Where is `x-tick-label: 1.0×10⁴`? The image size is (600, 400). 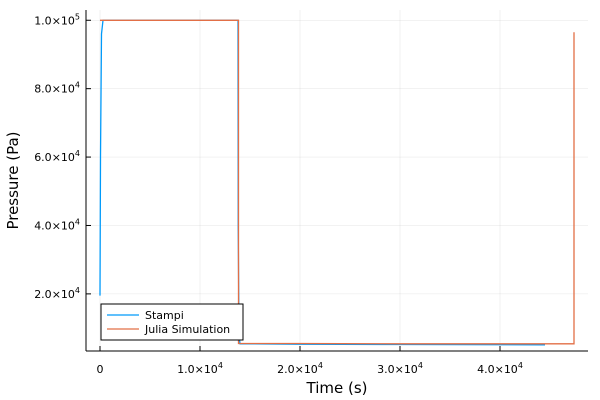
x-tick-label: 1.0×10⁴ is located at coordinates (200, 368).